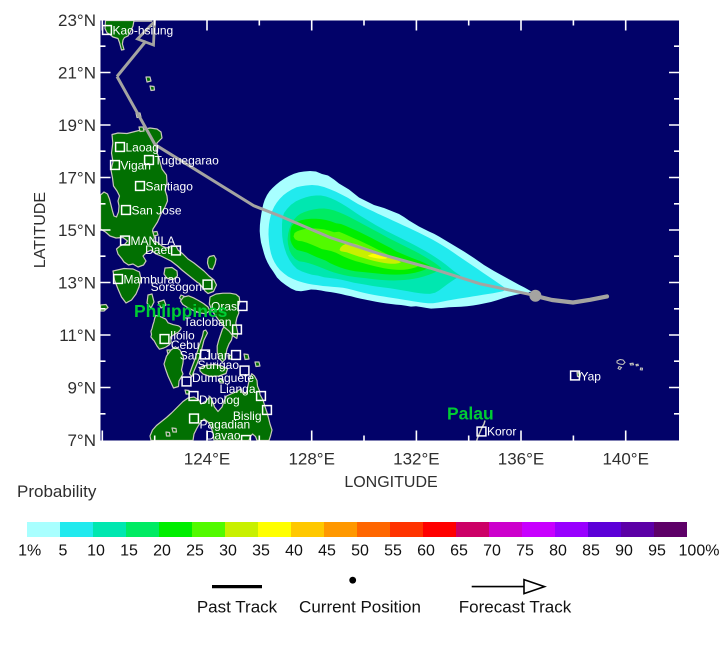 The height and width of the screenshot is (651, 720). I want to click on svg-text: Sorsogon, so click(176, 287).